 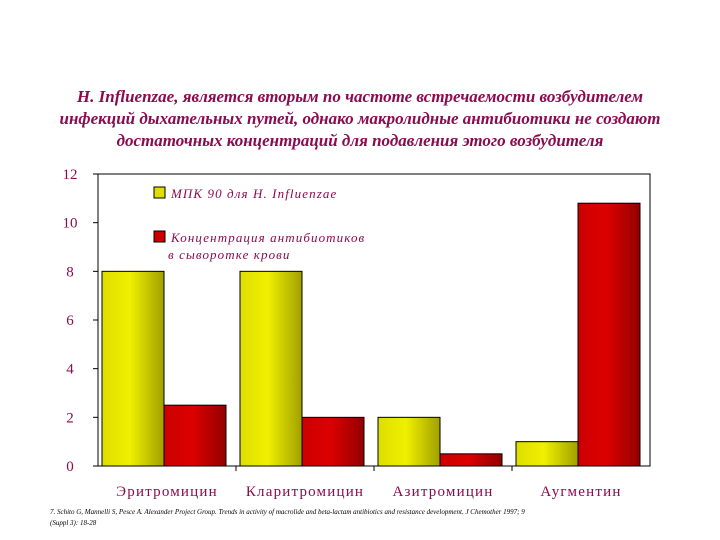 What do you see at coordinates (70, 467) in the screenshot?
I see `y-tick-label: 0` at bounding box center [70, 467].